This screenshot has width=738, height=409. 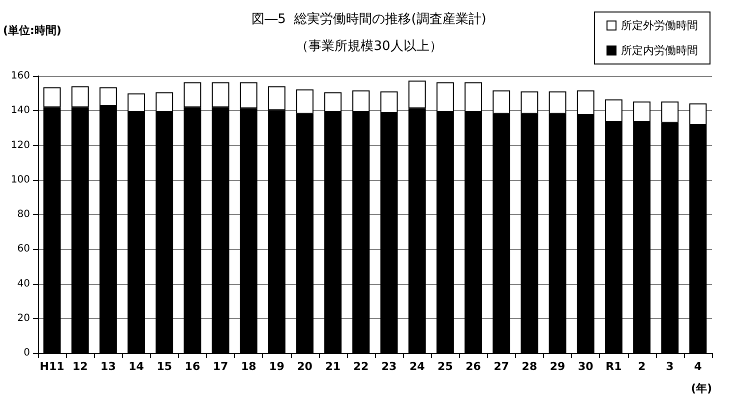 What do you see at coordinates (23, 318) in the screenshot?
I see `y-tick-label: 20` at bounding box center [23, 318].